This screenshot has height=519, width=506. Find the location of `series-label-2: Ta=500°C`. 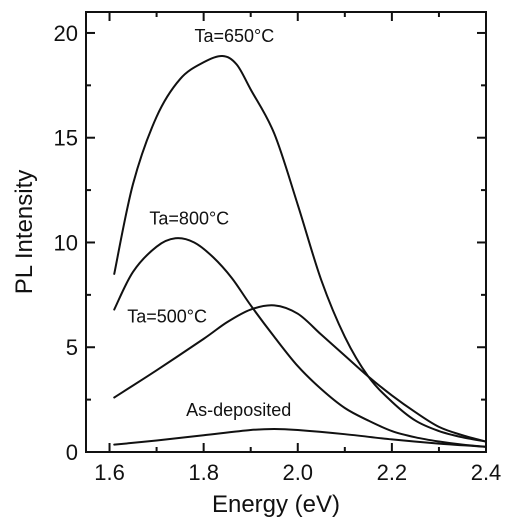

series-label-2: Ta=500°C is located at coordinates (167, 317).